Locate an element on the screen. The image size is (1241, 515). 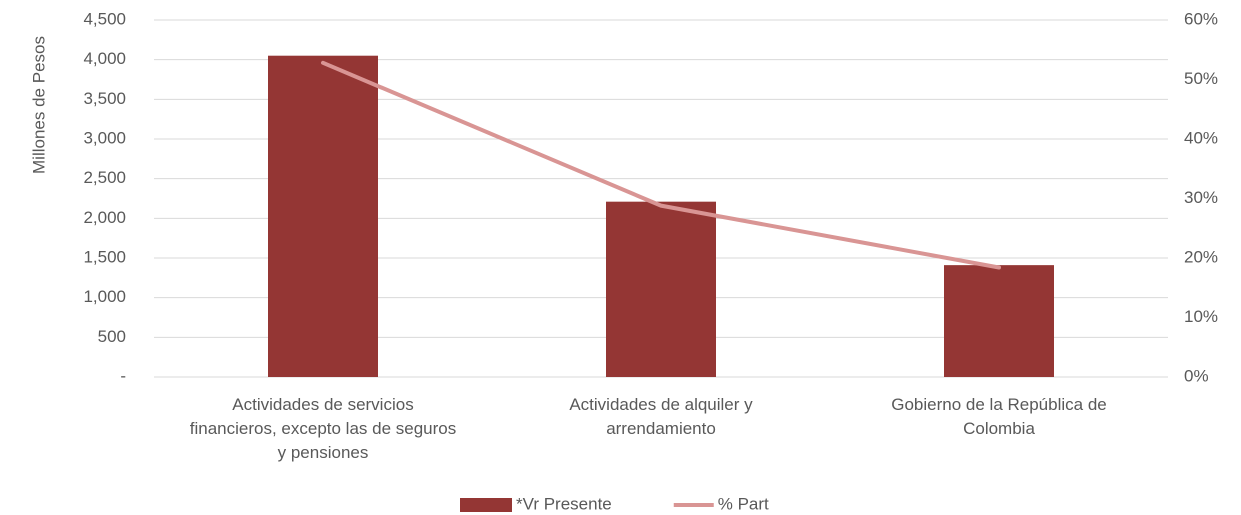
legend-swatch is located at coordinates (486, 505).